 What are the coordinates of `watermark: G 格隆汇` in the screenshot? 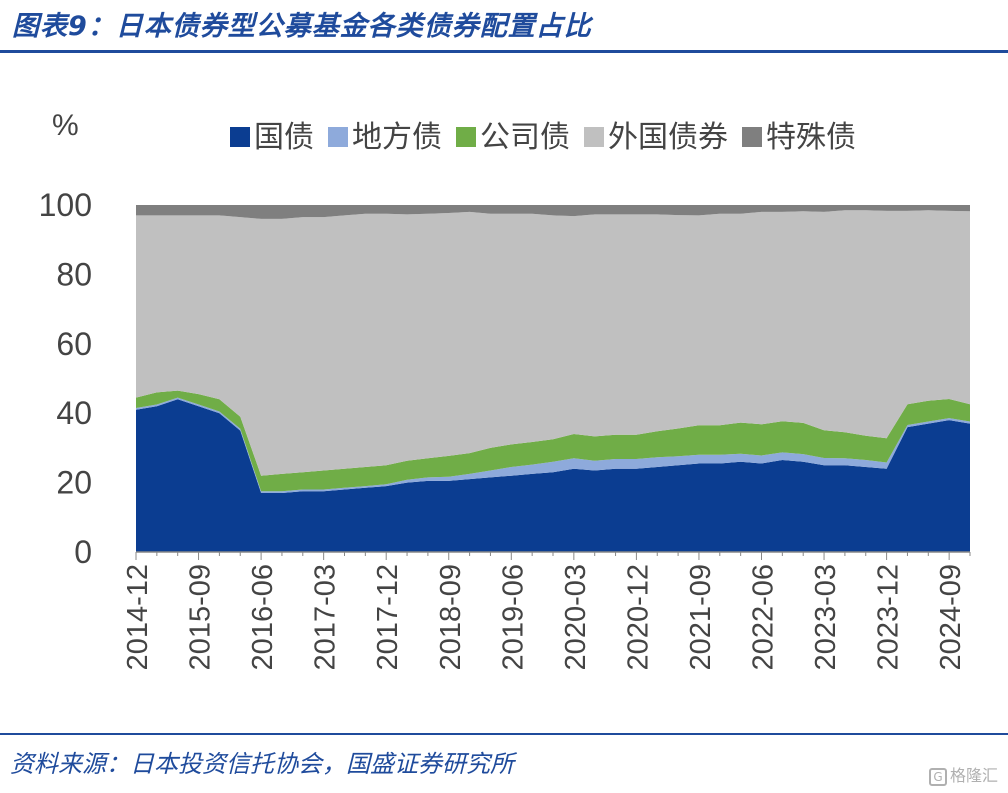 It's located at (963, 774).